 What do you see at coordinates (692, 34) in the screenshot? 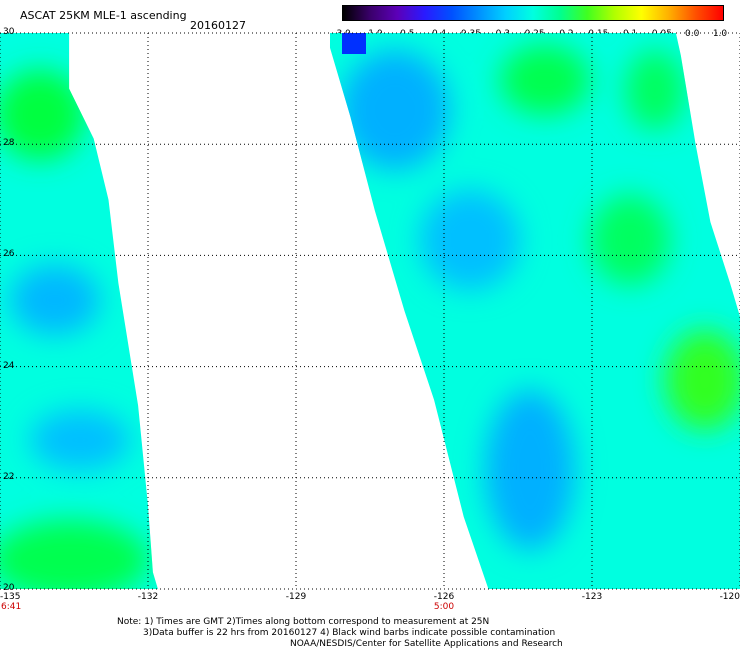
I see `colorbar-label-11: 0.0` at bounding box center [692, 34].